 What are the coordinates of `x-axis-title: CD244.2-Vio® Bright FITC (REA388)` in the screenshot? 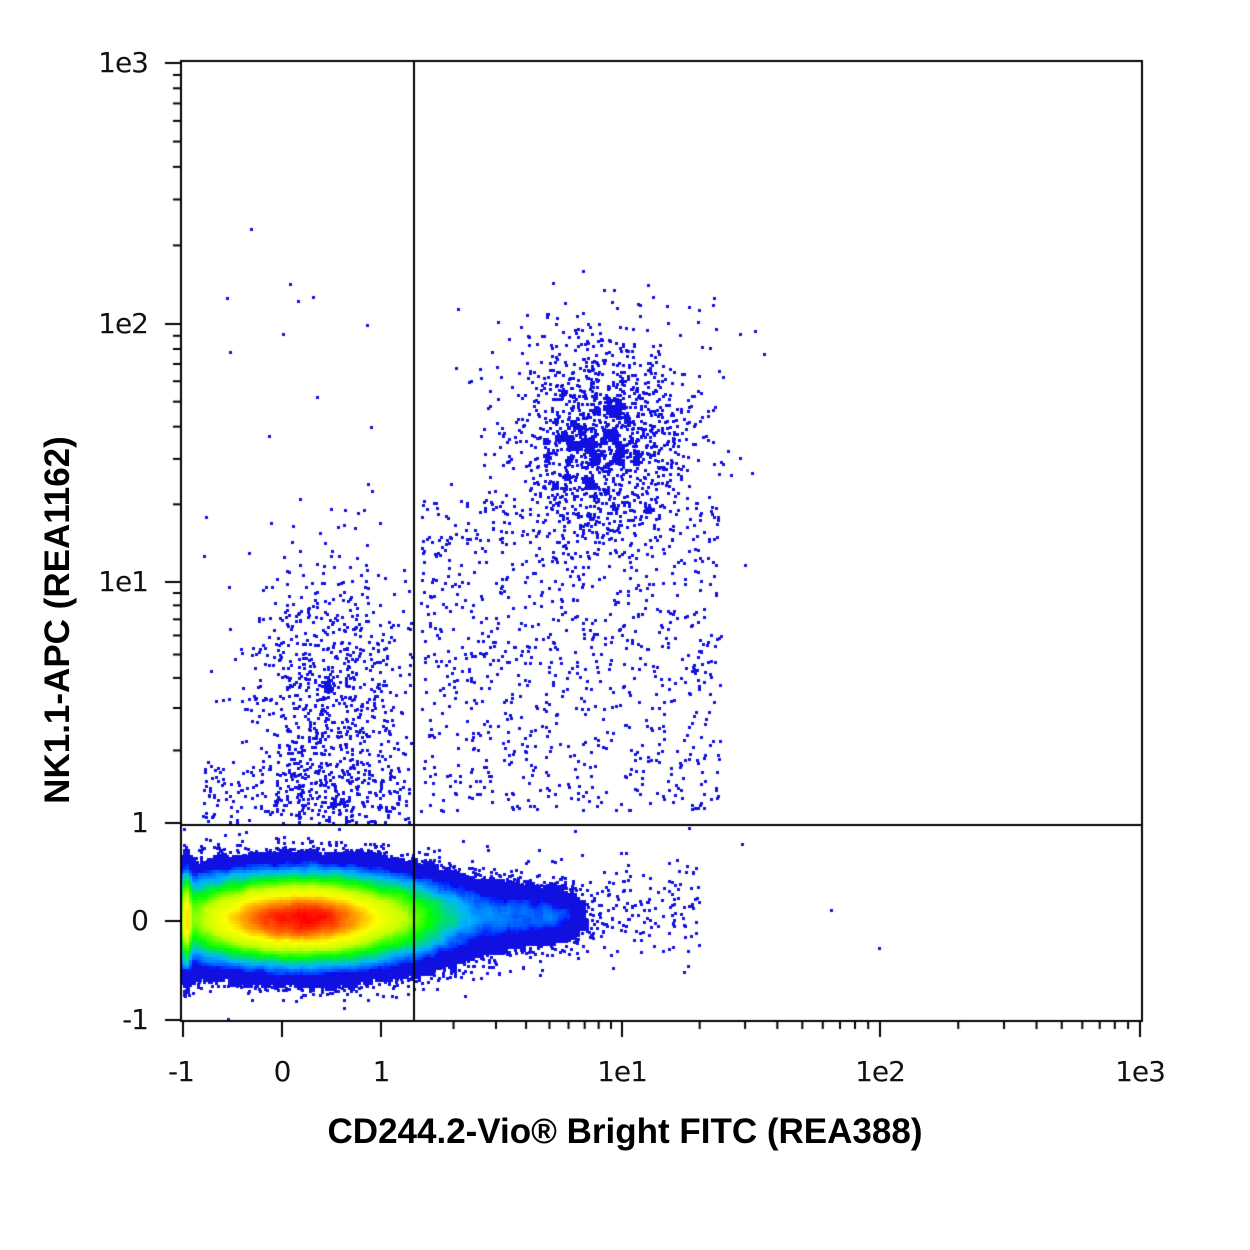 It's located at (625, 1131).